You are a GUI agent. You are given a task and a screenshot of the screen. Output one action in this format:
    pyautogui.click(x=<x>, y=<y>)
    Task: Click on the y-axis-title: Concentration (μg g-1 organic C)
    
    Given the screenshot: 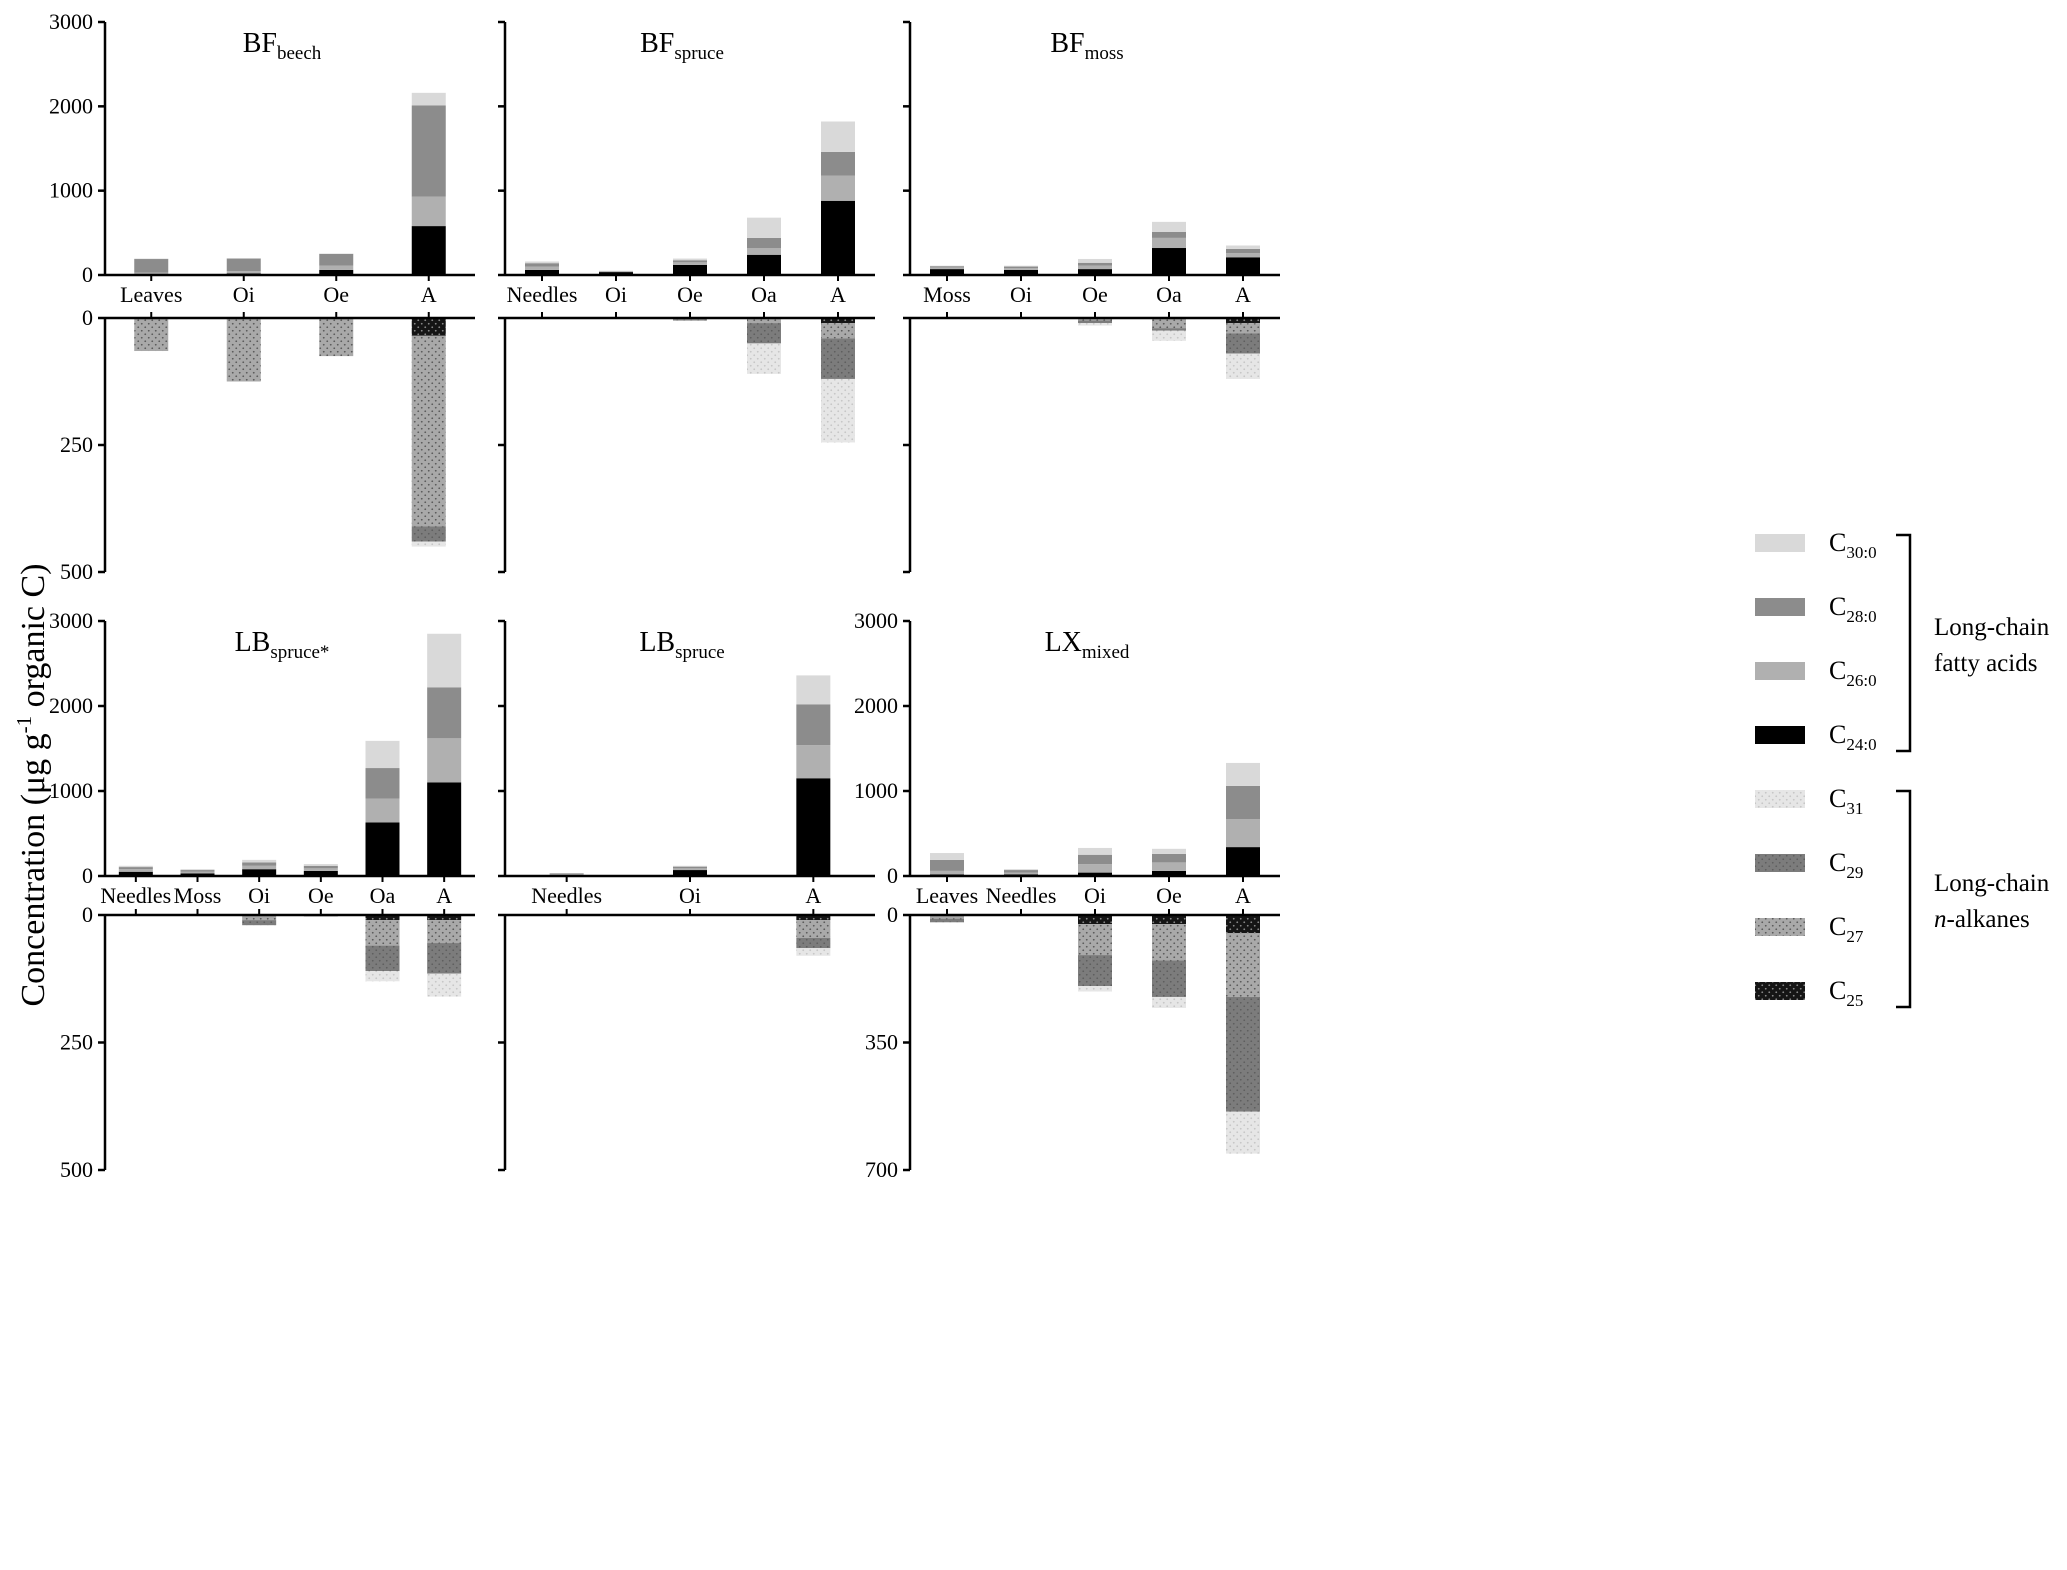 What is the action you would take?
    pyautogui.click(x=32, y=784)
    